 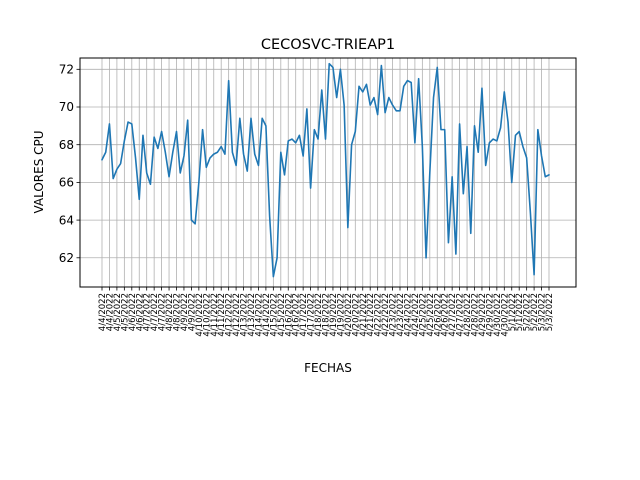 What do you see at coordinates (328, 368) in the screenshot?
I see `x-axis-label: FECHAS` at bounding box center [328, 368].